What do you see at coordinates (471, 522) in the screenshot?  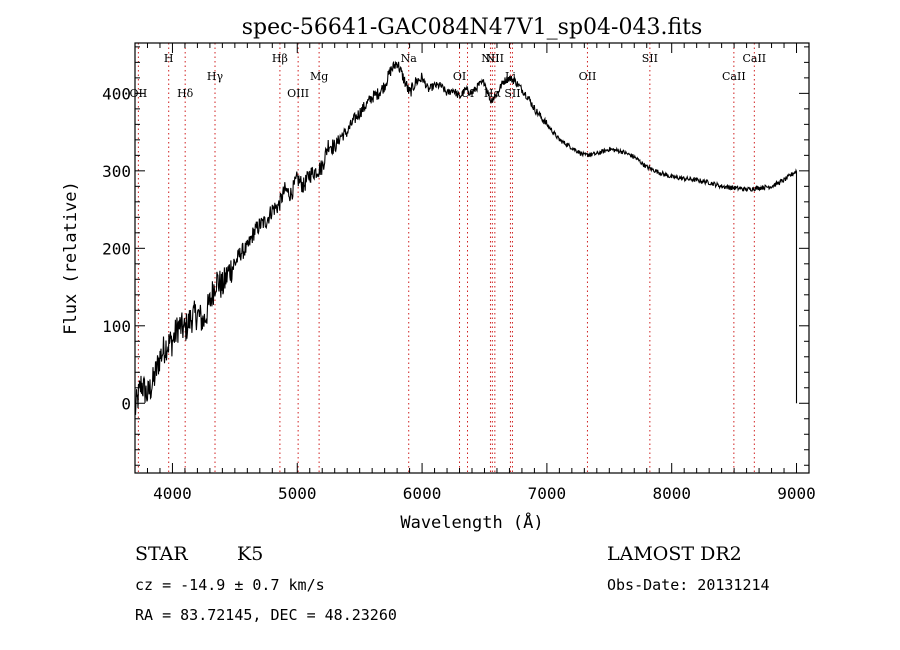 I see `x-axis-label: Wavelength (Å)` at bounding box center [471, 522].